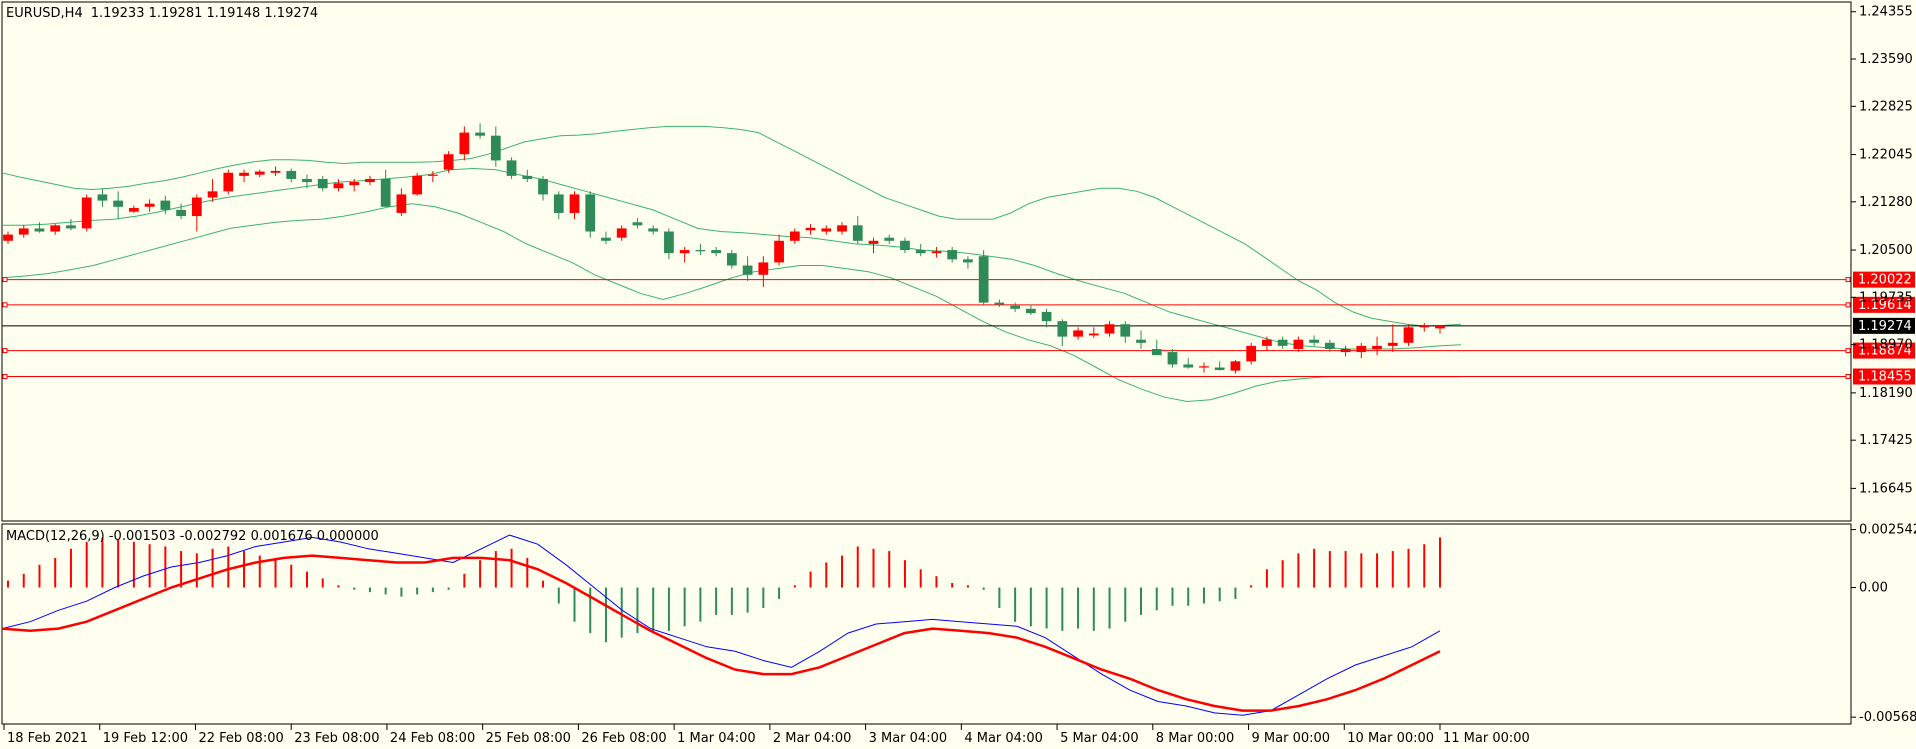 This screenshot has width=1916, height=749. What do you see at coordinates (1886, 250) in the screenshot?
I see `price-tick-label: 1.20500` at bounding box center [1886, 250].